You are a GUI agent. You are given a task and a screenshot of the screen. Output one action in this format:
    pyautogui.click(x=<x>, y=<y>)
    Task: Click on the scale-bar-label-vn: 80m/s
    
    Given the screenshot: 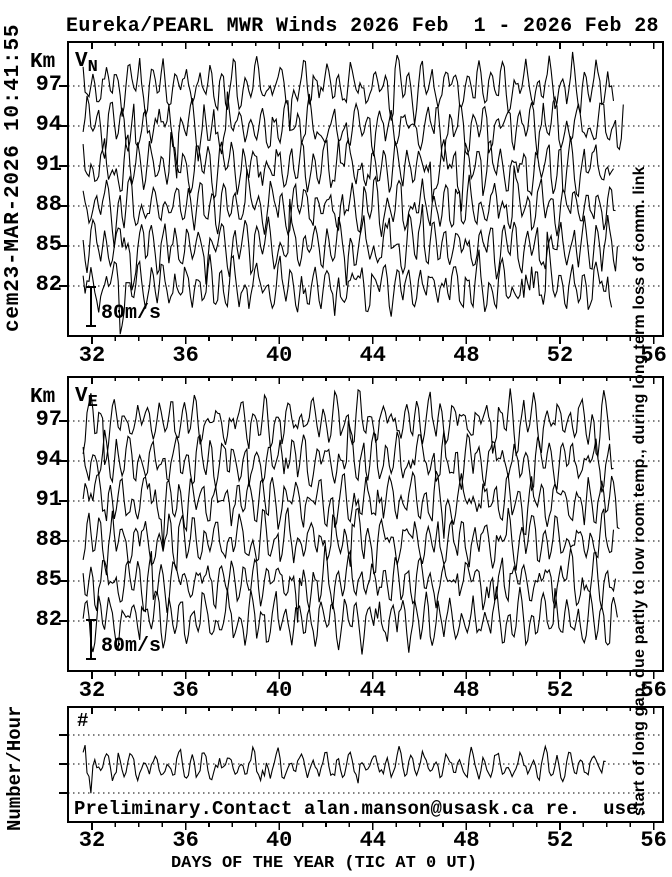 What is the action you would take?
    pyautogui.click(x=131, y=313)
    